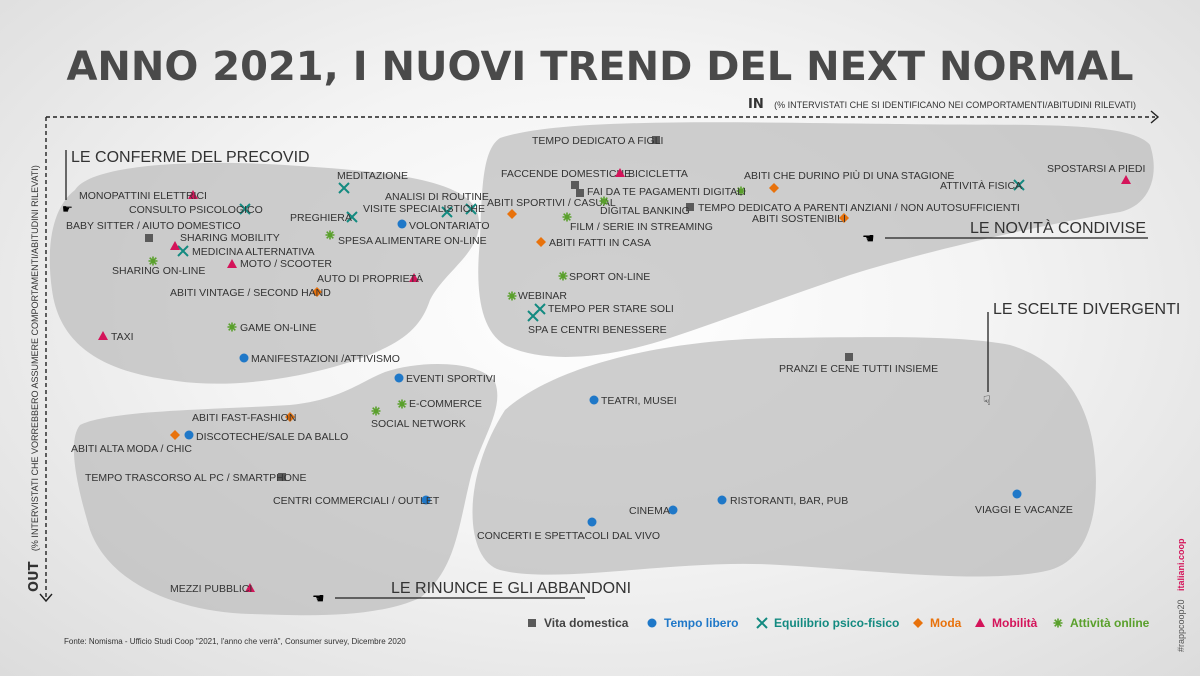  I want to click on label-rinunce: LE RINUNCE E GLI ABBANDONI, so click(511, 588).